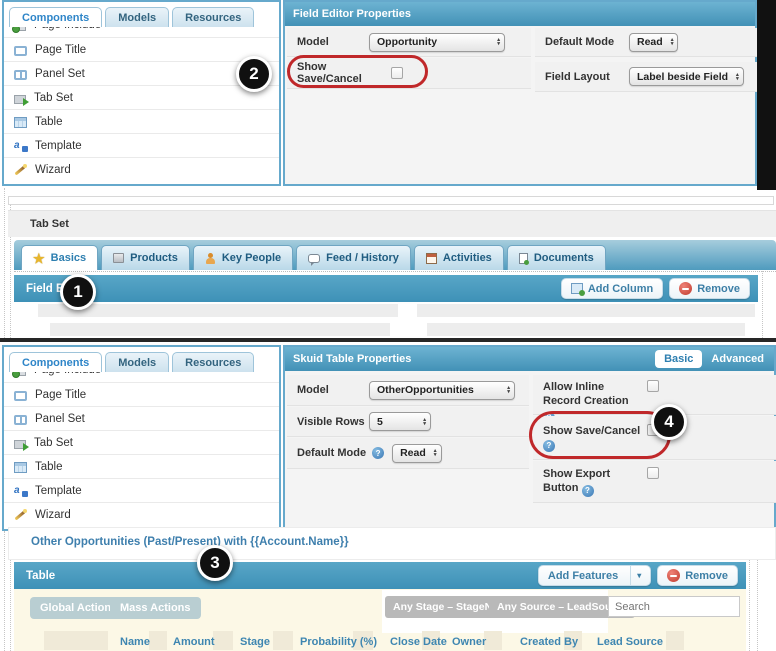  I want to click on field-placeholder, so click(220, 329).